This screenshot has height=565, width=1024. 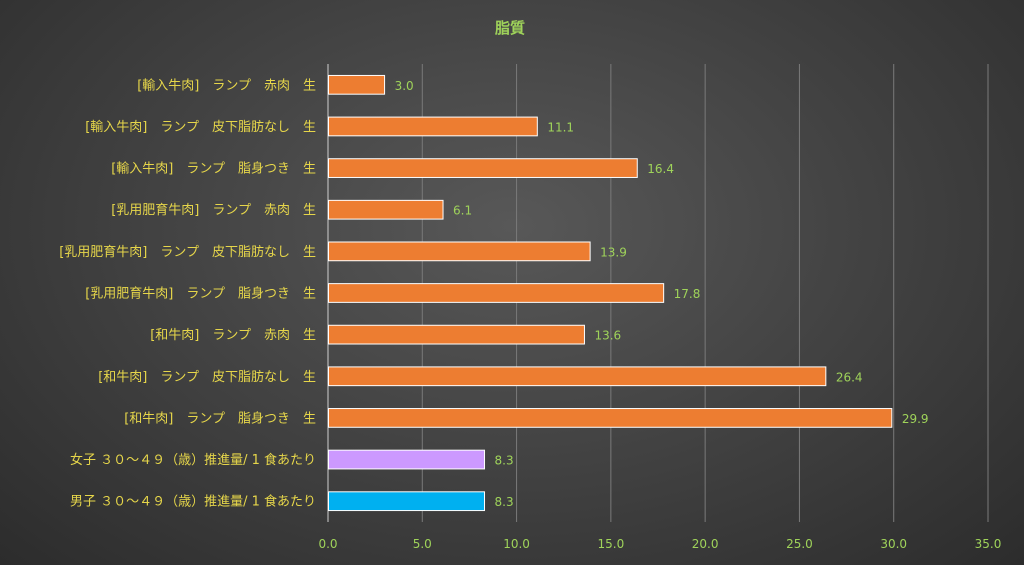 What do you see at coordinates (893, 544) in the screenshot?
I see `x-tick-label: 30.0` at bounding box center [893, 544].